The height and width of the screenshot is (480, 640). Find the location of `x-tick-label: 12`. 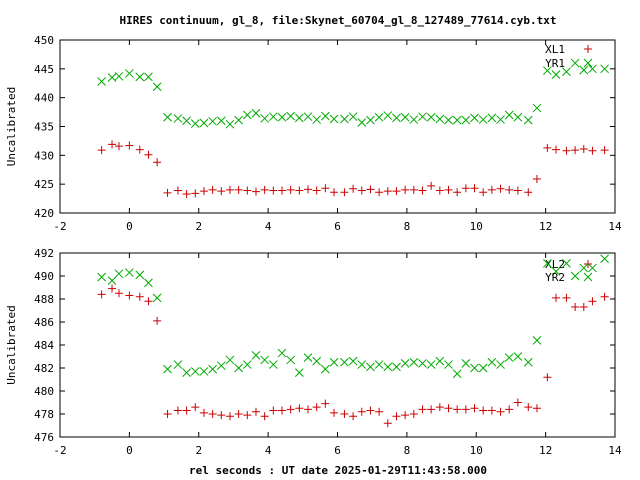

x-tick-label: 12 is located at coordinates (545, 450).